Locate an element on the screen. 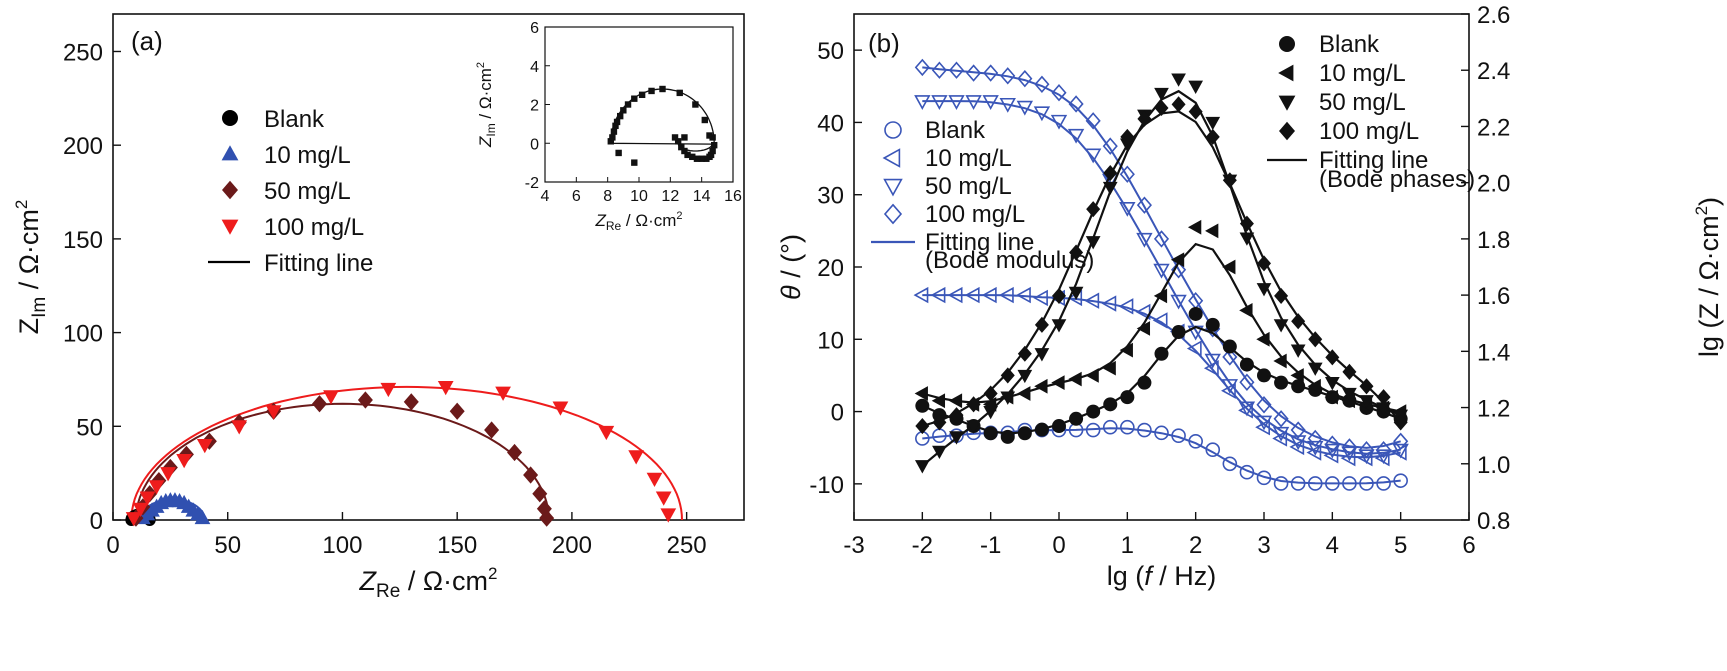  x-tick-label: -2 is located at coordinates (922, 545).